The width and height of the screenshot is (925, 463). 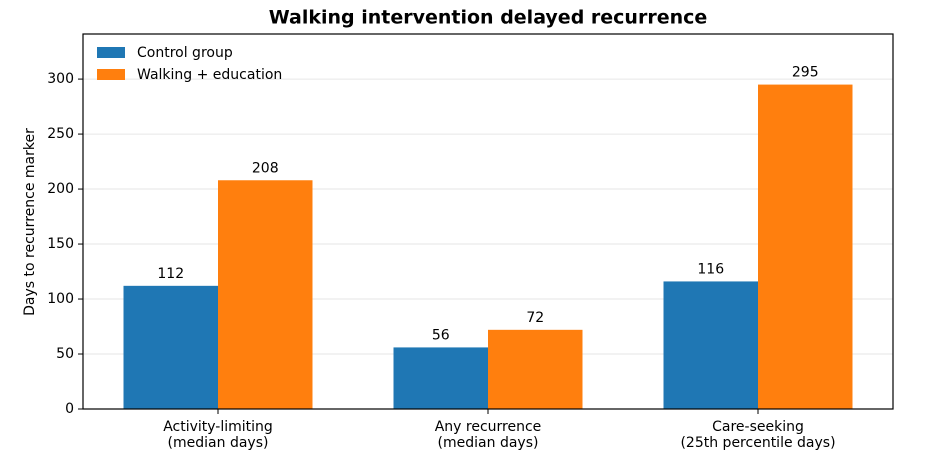 What do you see at coordinates (710, 269) in the screenshot?
I see `data-label: 116` at bounding box center [710, 269].